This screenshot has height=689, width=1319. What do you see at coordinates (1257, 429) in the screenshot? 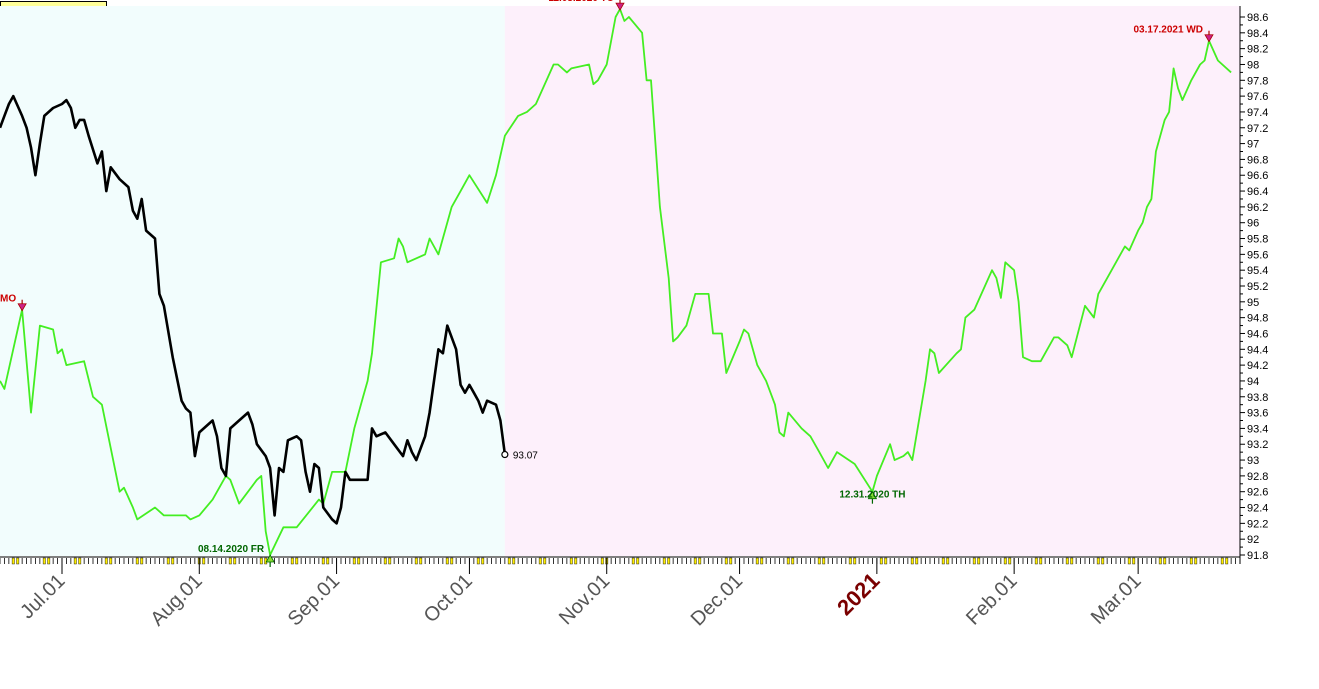
I see `y-tick-label: 93.4` at bounding box center [1257, 429].